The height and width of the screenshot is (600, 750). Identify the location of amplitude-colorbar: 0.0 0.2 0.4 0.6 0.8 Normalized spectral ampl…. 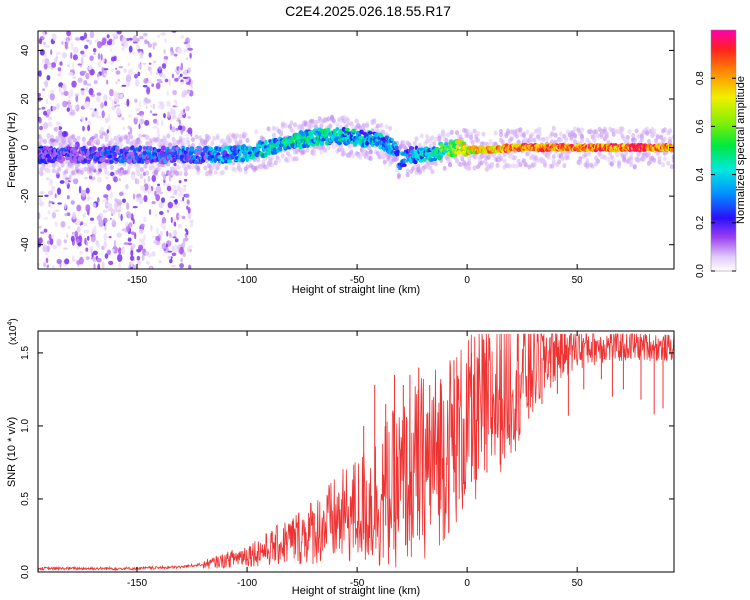
(721, 153).